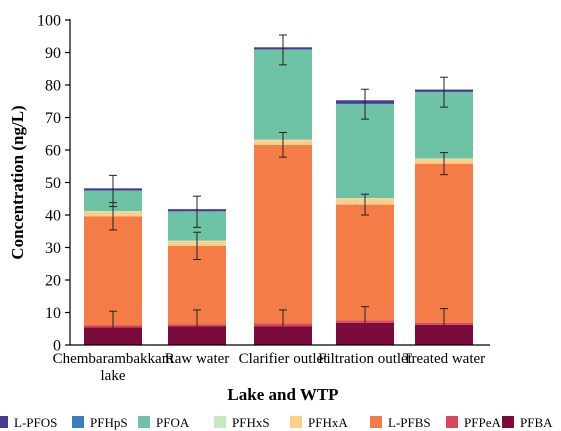  Describe the element at coordinates (452, 422) in the screenshot. I see `legend-swatch-pfpea` at that location.